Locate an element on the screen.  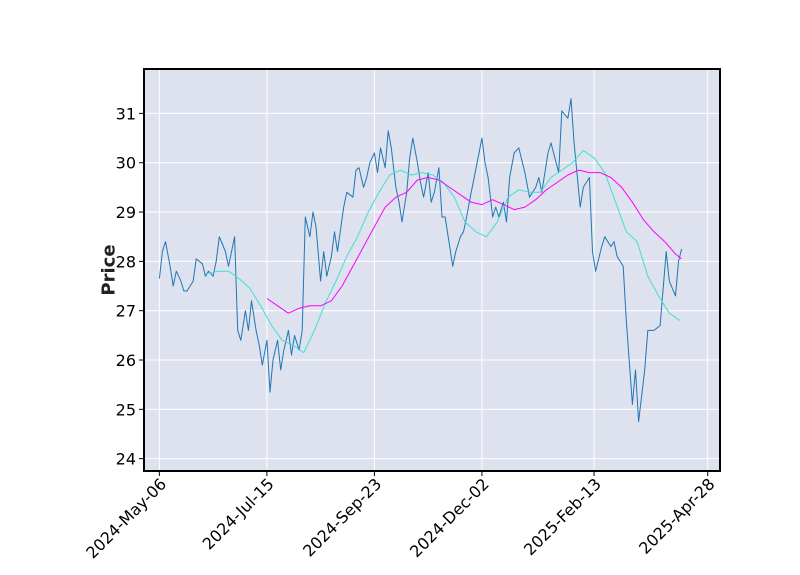
y-axis-title: Price is located at coordinates (108, 269).